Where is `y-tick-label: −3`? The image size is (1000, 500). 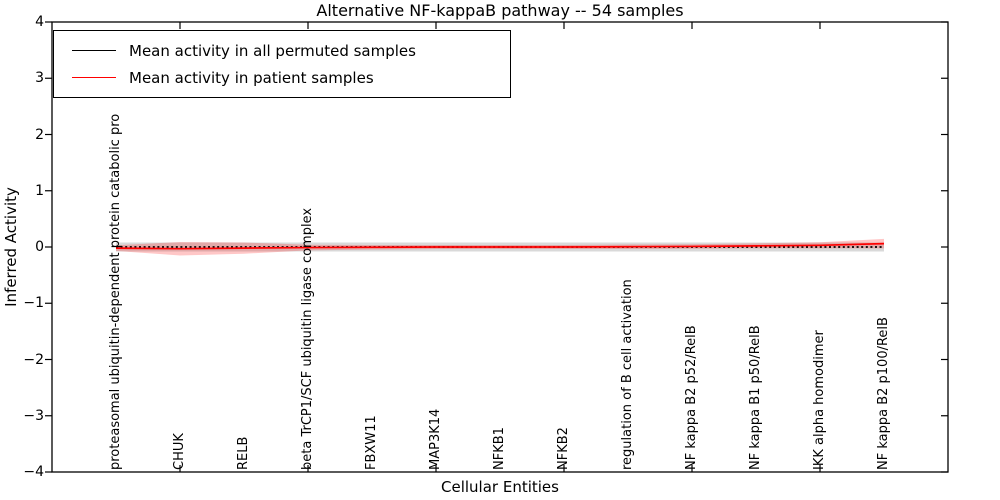 y-tick-label: −3 is located at coordinates (33, 415).